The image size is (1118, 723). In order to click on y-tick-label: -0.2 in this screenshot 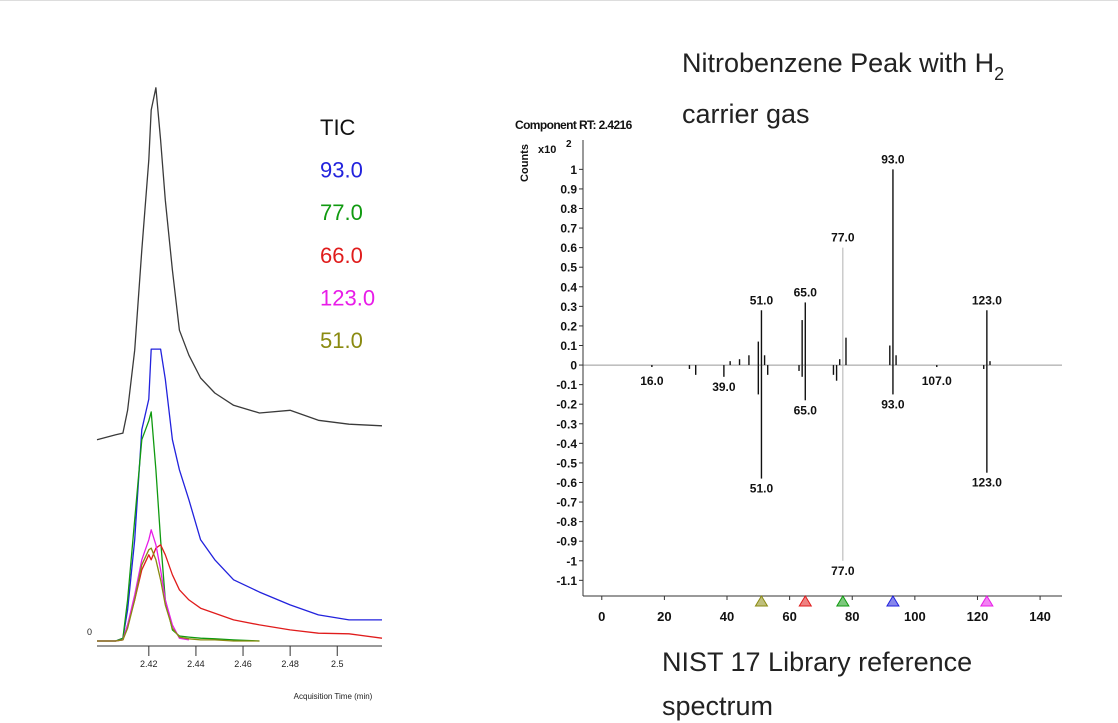, I will do `click(566, 405)`.